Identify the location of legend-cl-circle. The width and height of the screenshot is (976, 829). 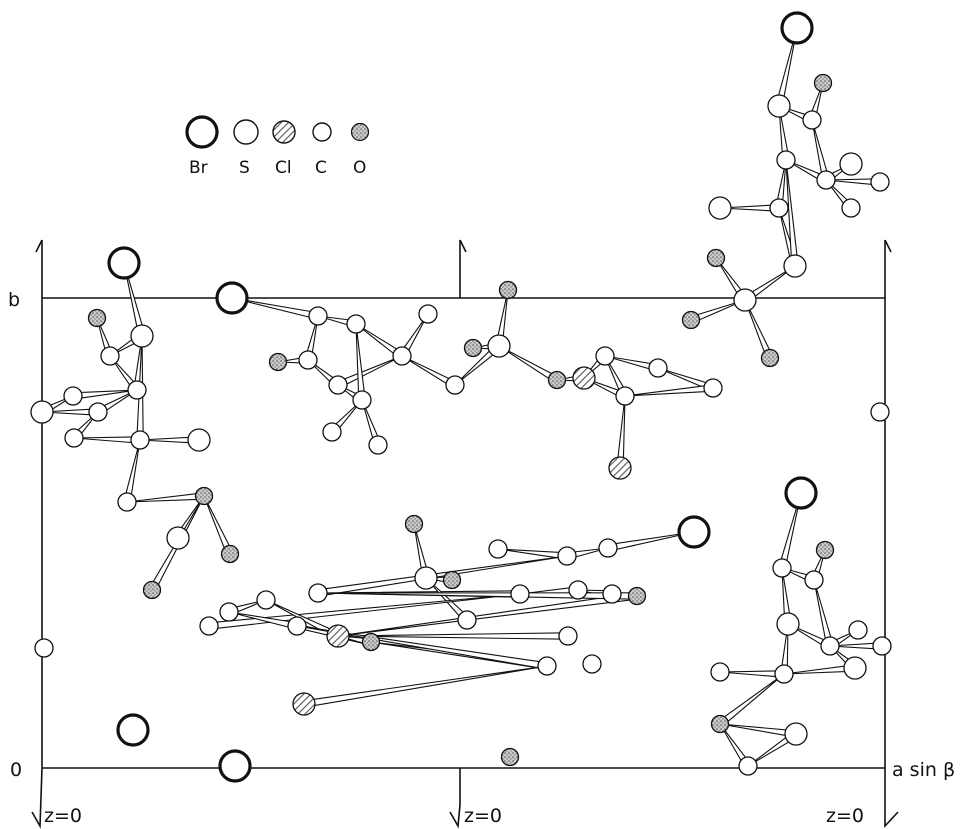
(284, 132).